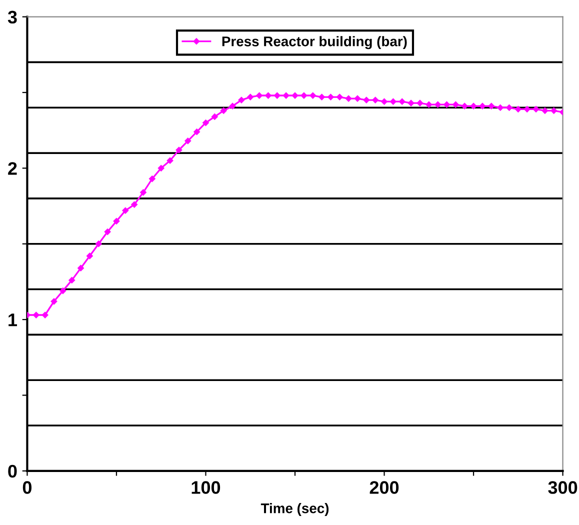 Image resolution: width=579 pixels, height=525 pixels. What do you see at coordinates (206, 487) in the screenshot?
I see `x-tick-label: 100` at bounding box center [206, 487].